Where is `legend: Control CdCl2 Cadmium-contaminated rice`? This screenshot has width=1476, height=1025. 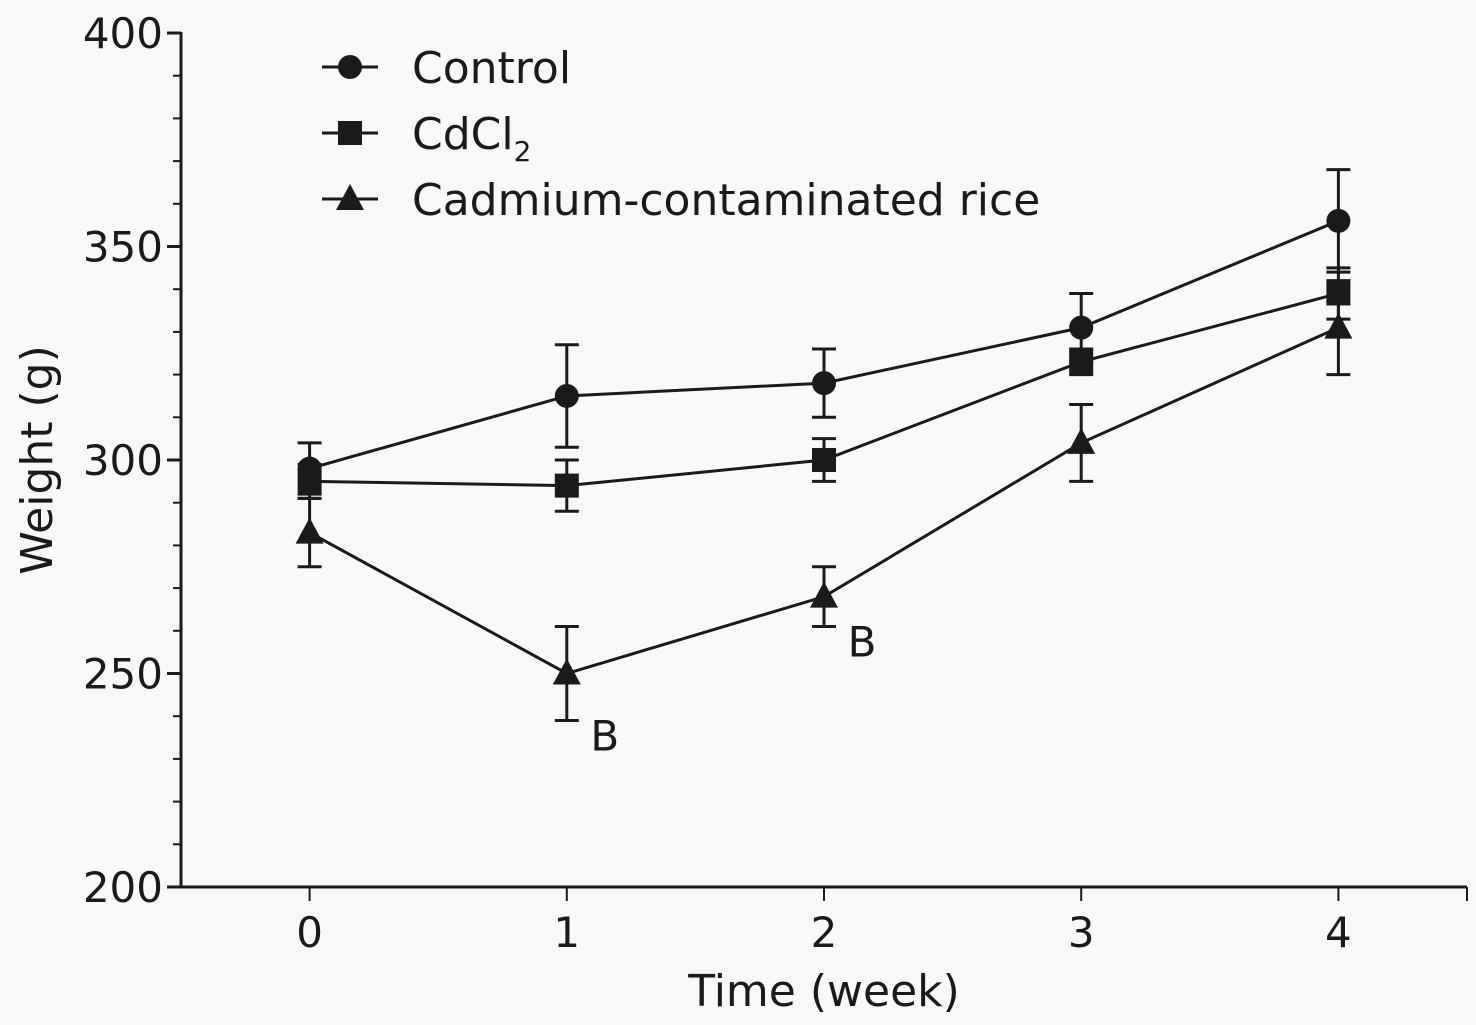 legend: Control CdCl2 Cadmium-contaminated rice is located at coordinates (681, 134).